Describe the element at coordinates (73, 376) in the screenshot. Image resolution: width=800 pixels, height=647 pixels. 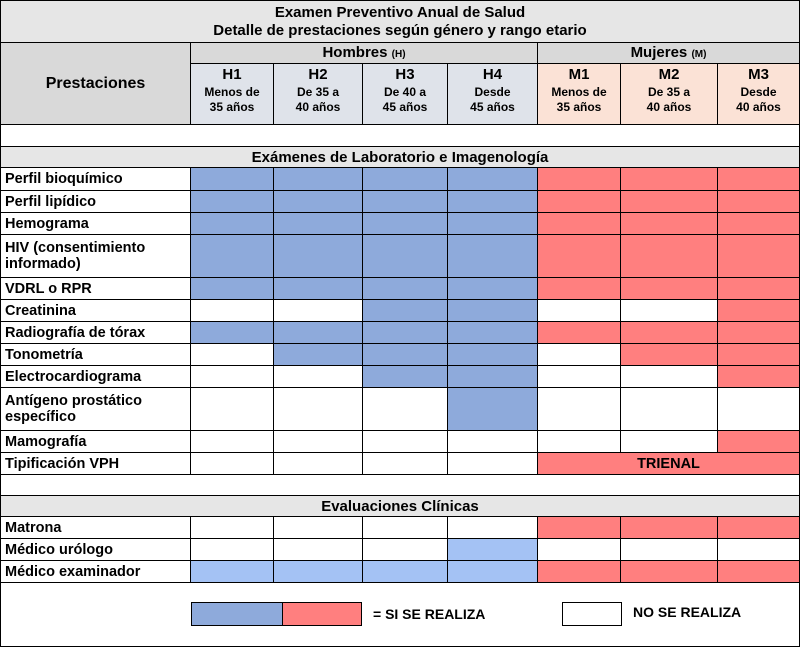
I see `row-label-text: Electrocardiograma` at that location.